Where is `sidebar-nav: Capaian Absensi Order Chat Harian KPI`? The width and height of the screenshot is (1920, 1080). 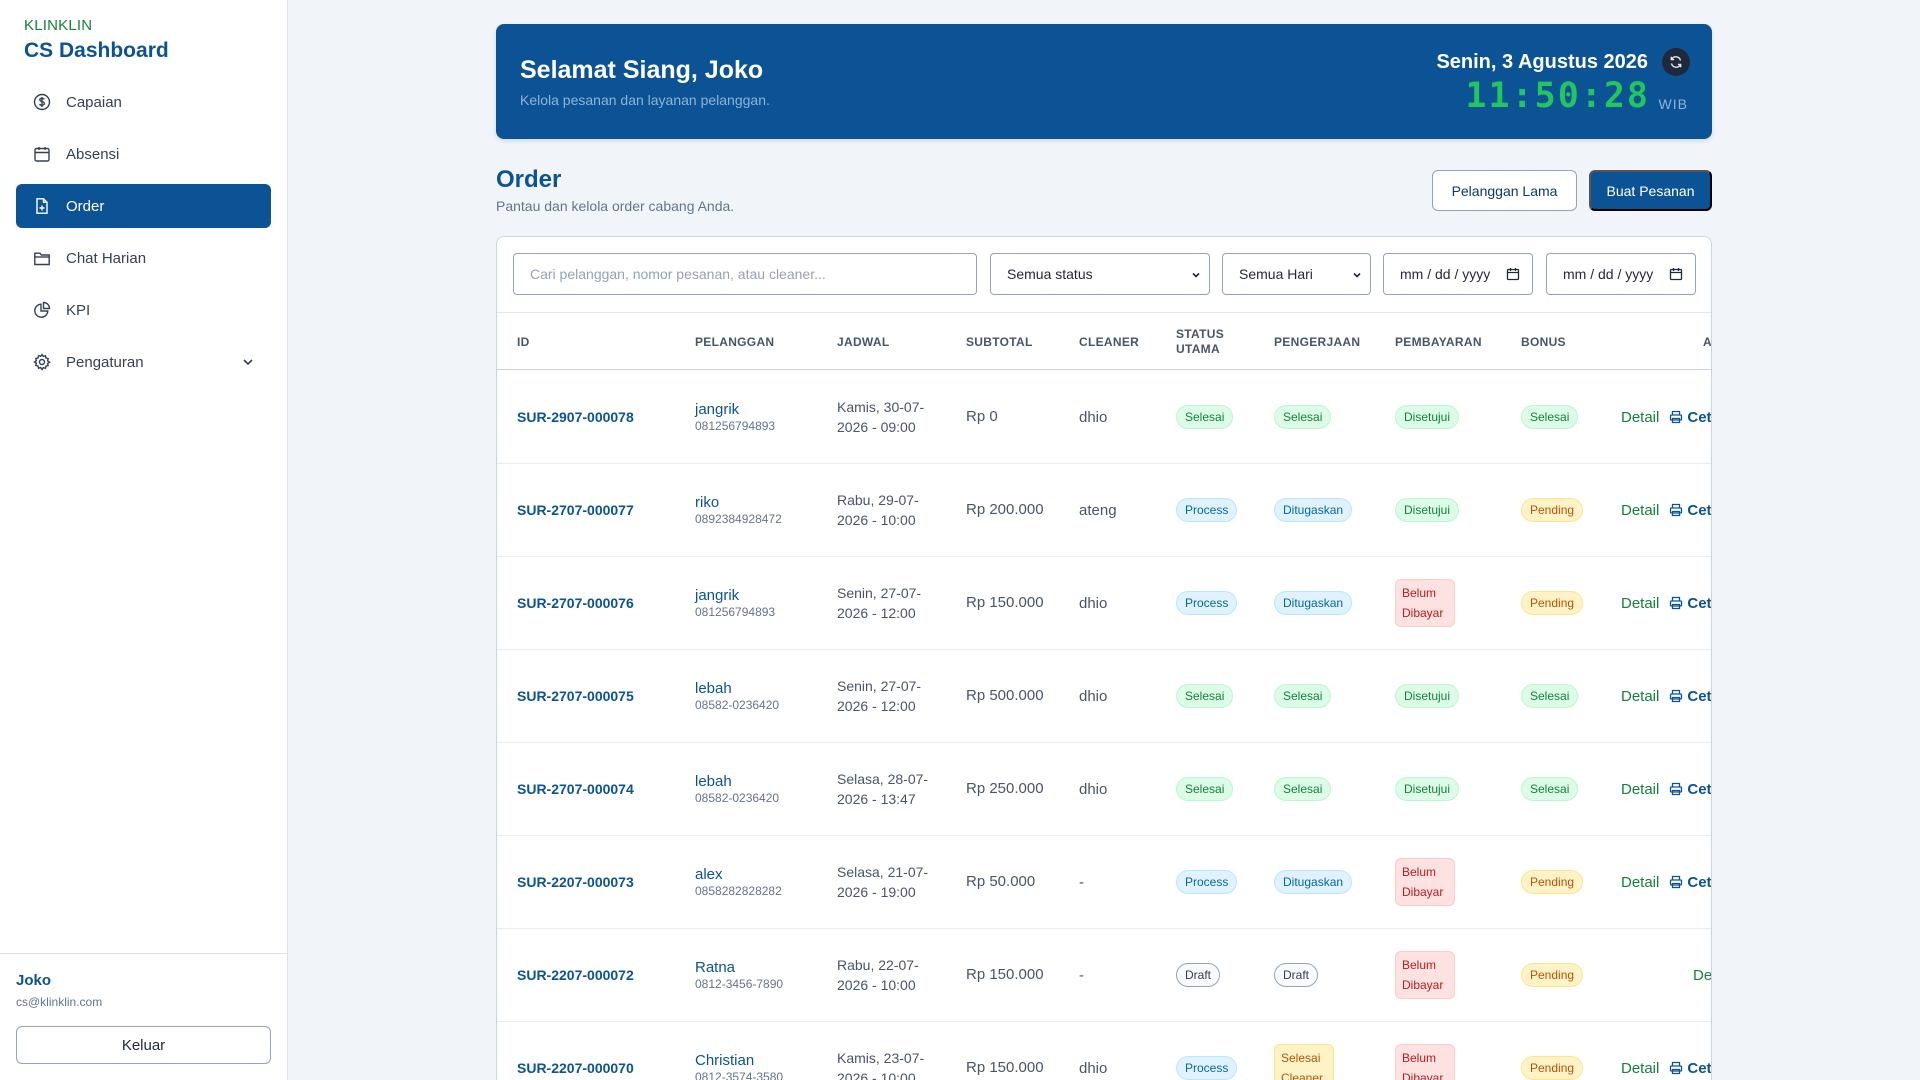
sidebar-nav: Capaian Absensi Order Chat Harian KPI is located at coordinates (143, 236).